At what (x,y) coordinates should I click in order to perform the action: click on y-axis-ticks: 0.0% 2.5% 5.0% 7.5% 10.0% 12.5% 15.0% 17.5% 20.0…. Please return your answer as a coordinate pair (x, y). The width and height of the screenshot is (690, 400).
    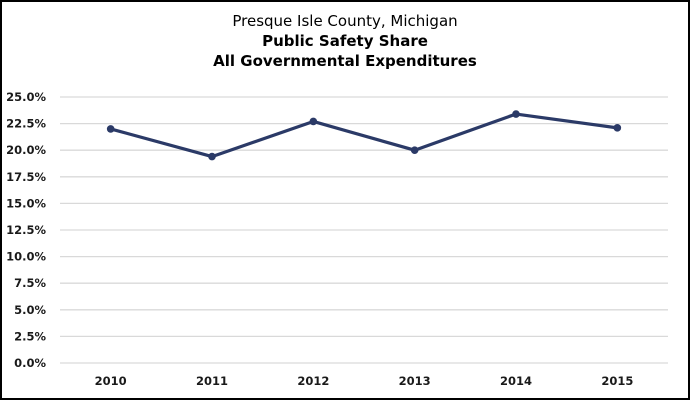
    Looking at the image, I should click on (26, 230).